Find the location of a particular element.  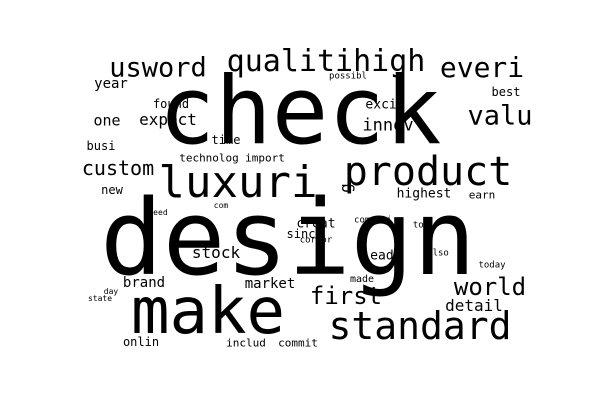

word-check: check is located at coordinates (300, 111).